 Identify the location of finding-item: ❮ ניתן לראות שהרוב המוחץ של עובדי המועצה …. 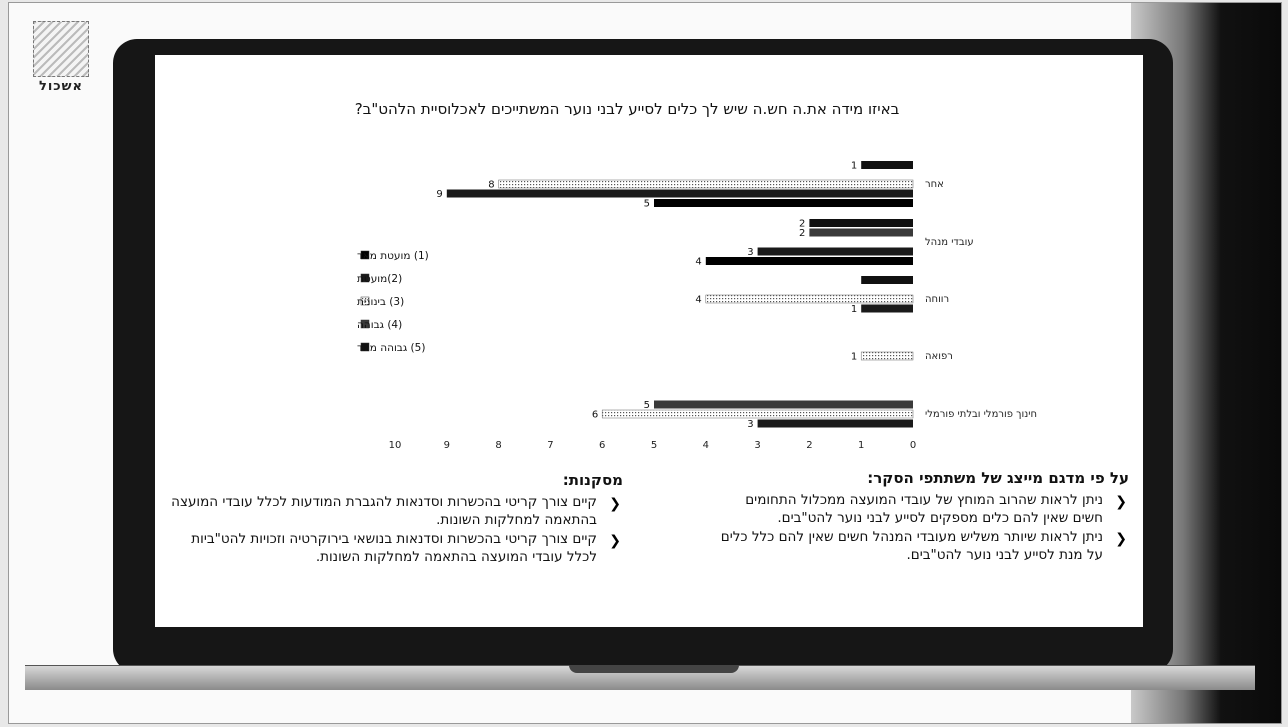
(922, 509).